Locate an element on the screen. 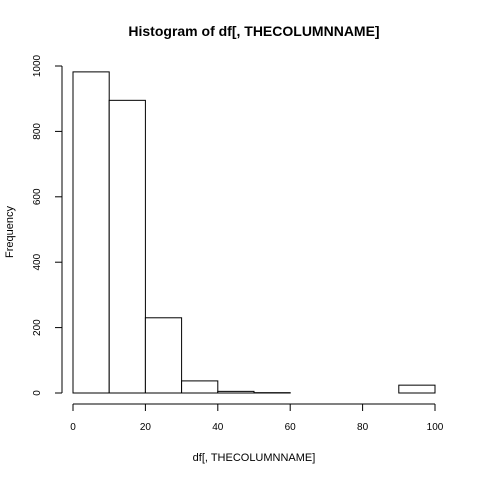 This screenshot has width=480, height=480. x-tick-label: 40 is located at coordinates (218, 427).